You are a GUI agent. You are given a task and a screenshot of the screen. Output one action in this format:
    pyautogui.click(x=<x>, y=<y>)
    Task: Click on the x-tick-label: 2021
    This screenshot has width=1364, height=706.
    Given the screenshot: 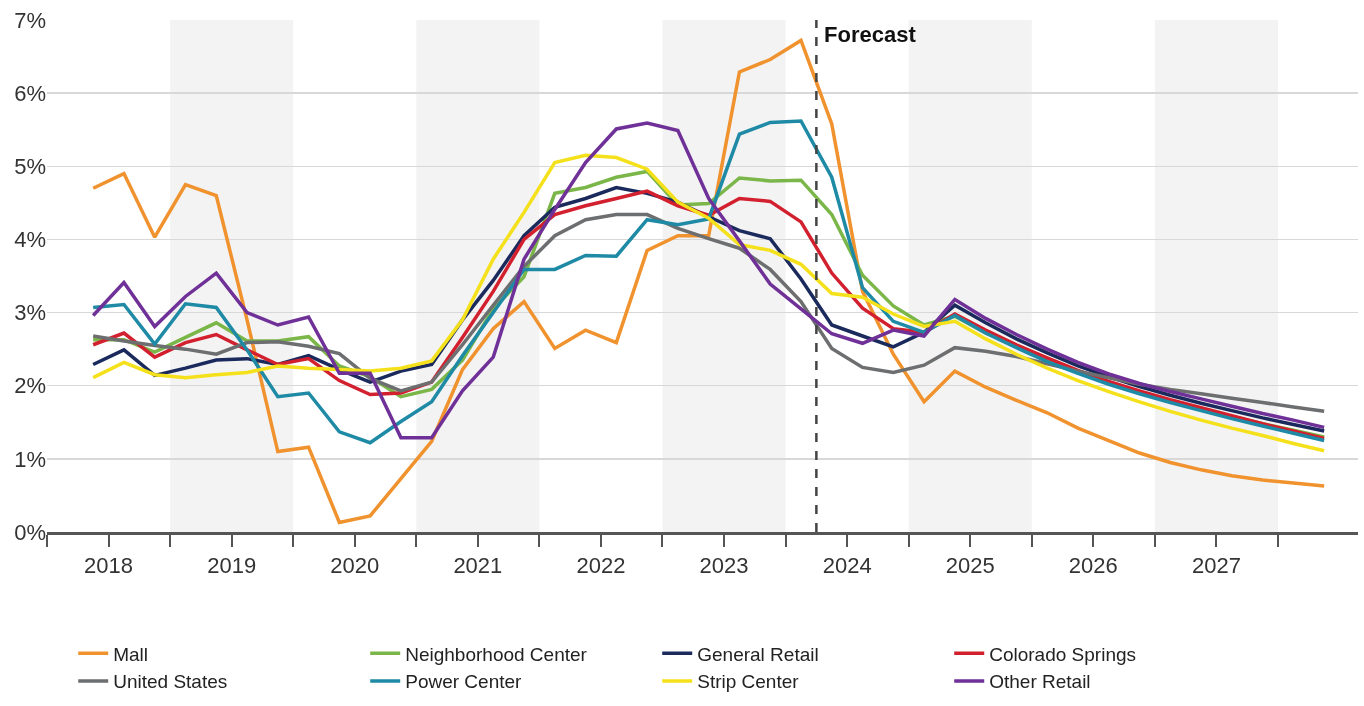 What is the action you would take?
    pyautogui.click(x=478, y=566)
    